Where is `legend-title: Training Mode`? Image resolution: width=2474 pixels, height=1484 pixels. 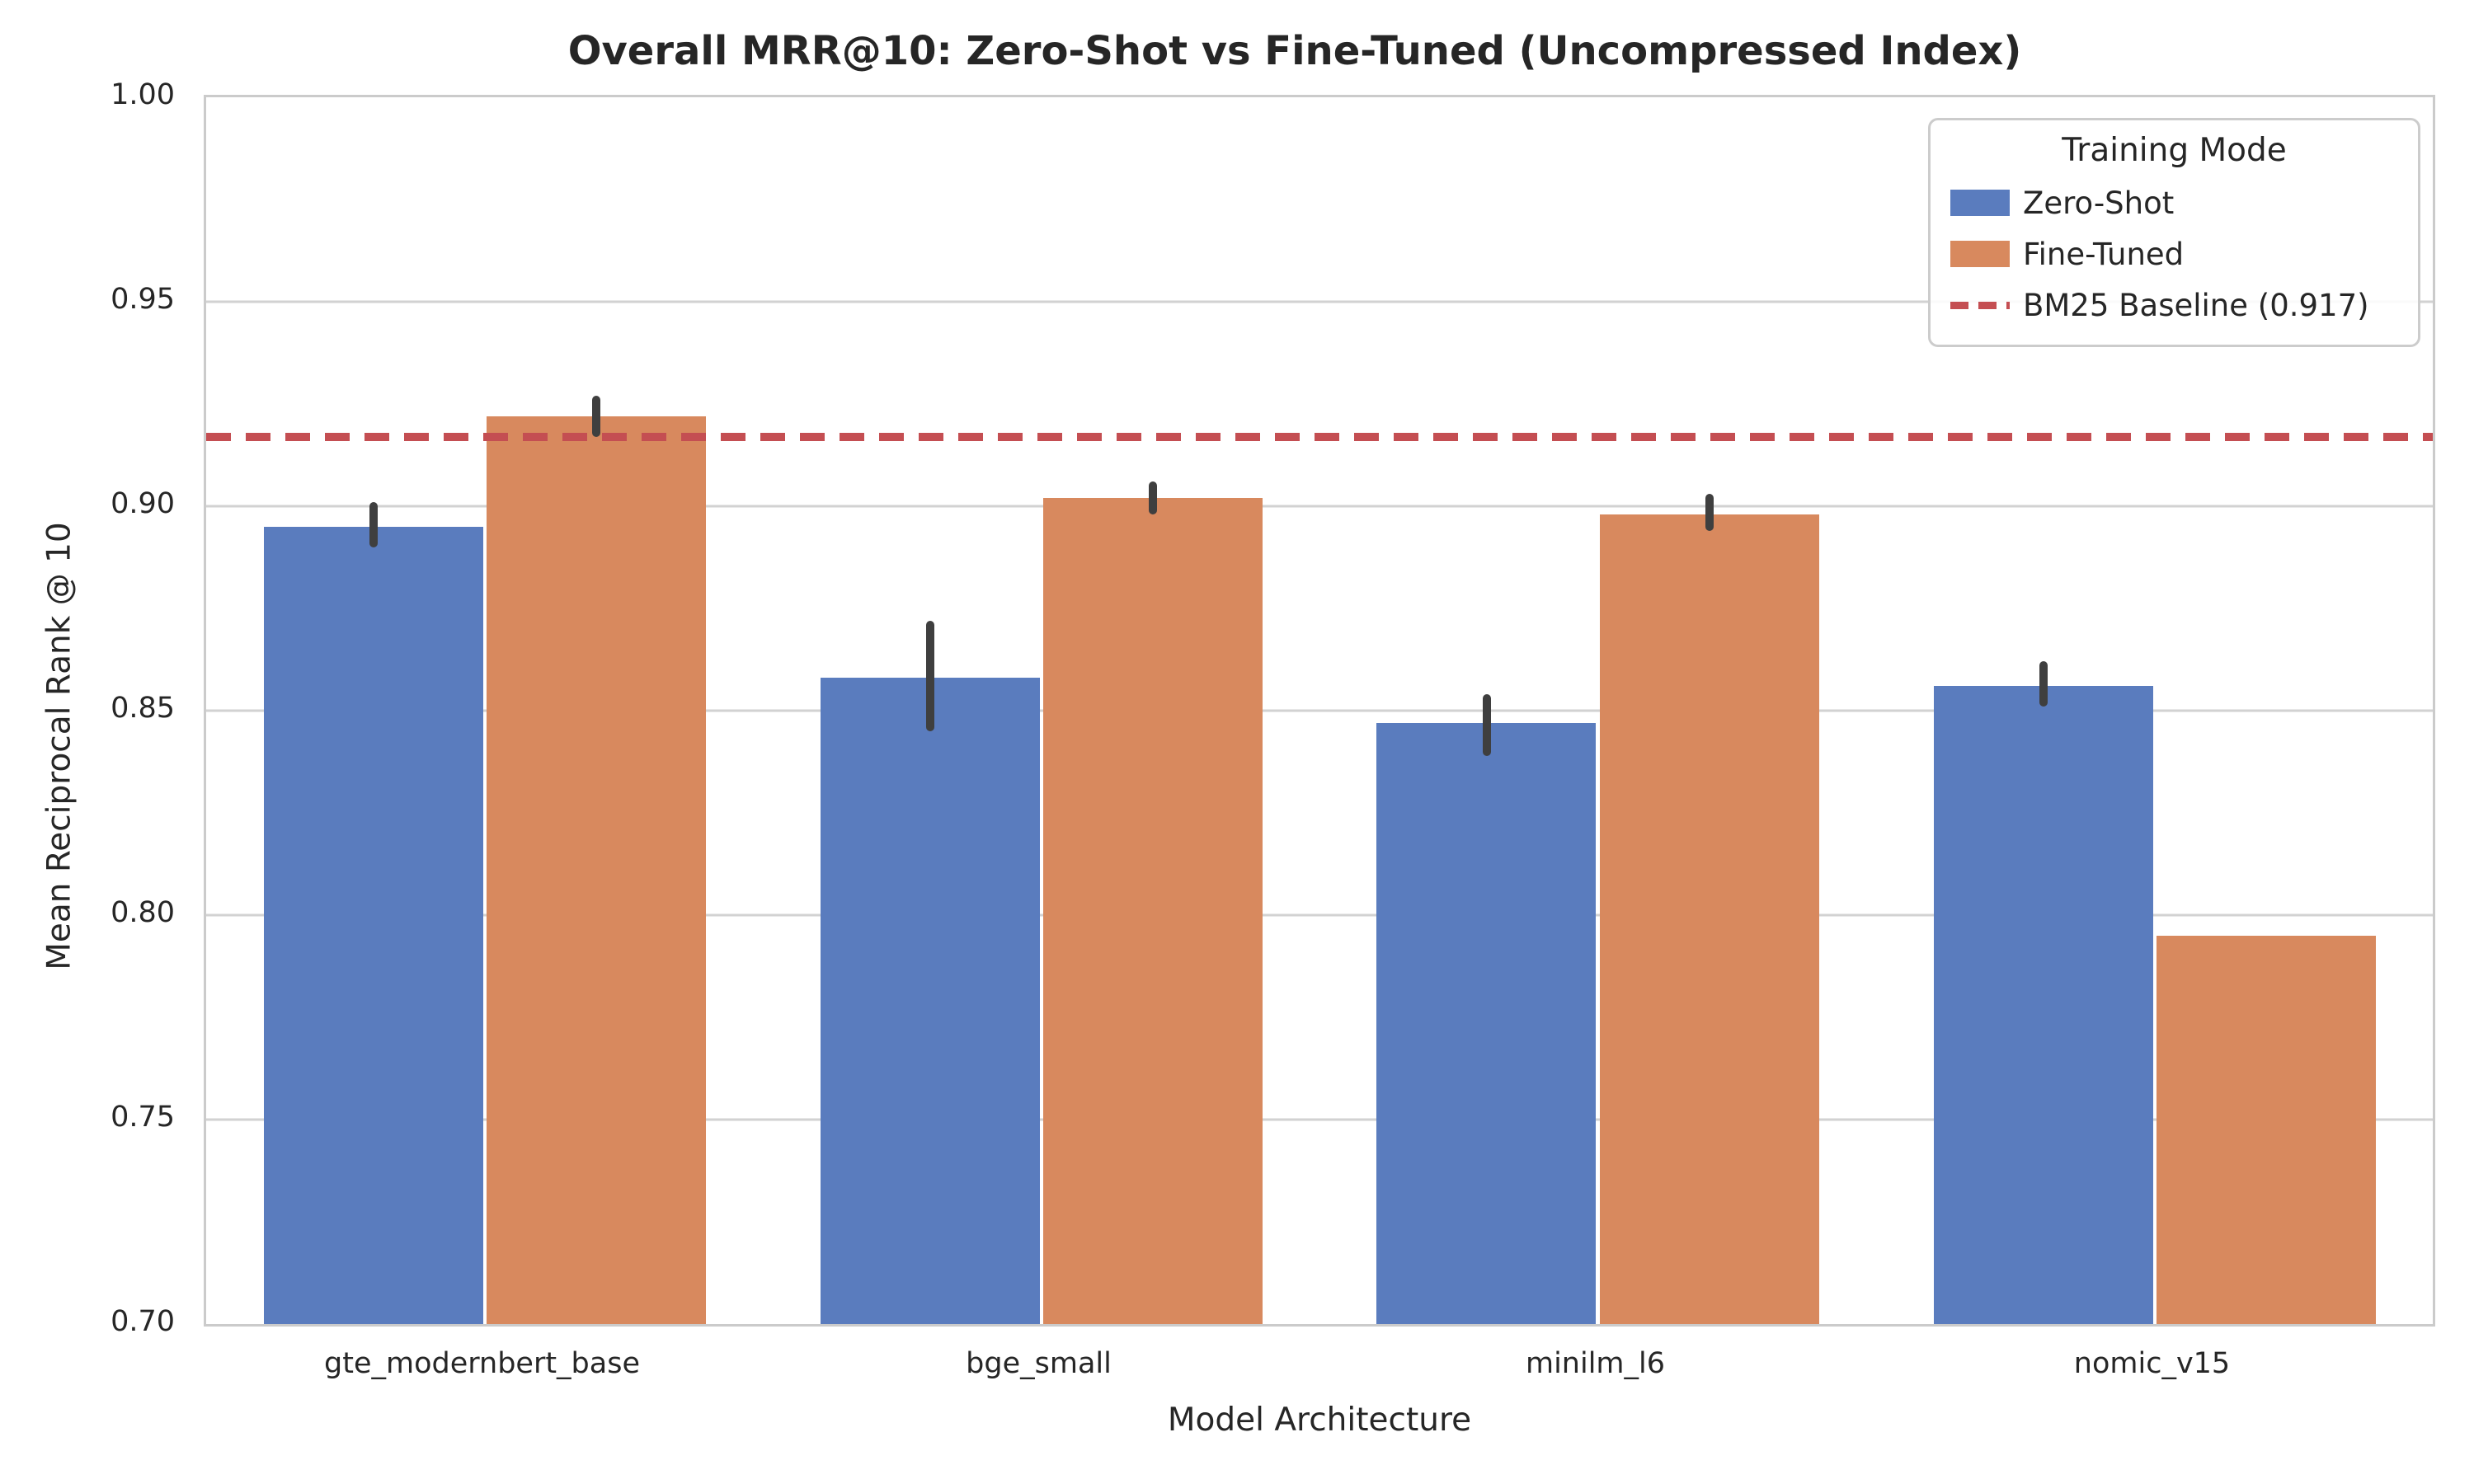 legend-title: Training Mode is located at coordinates (2174, 150).